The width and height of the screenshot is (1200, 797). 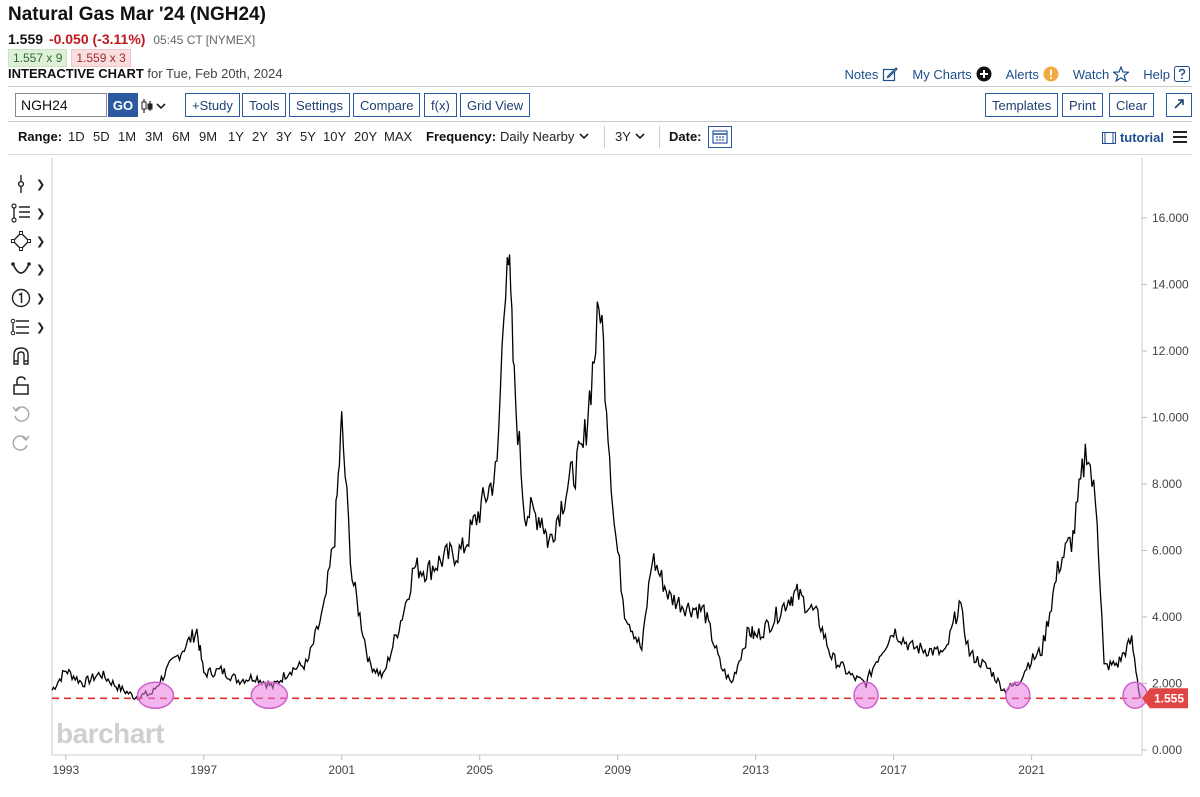 I want to click on price-tag-label: 1.555, so click(x=1169, y=698).